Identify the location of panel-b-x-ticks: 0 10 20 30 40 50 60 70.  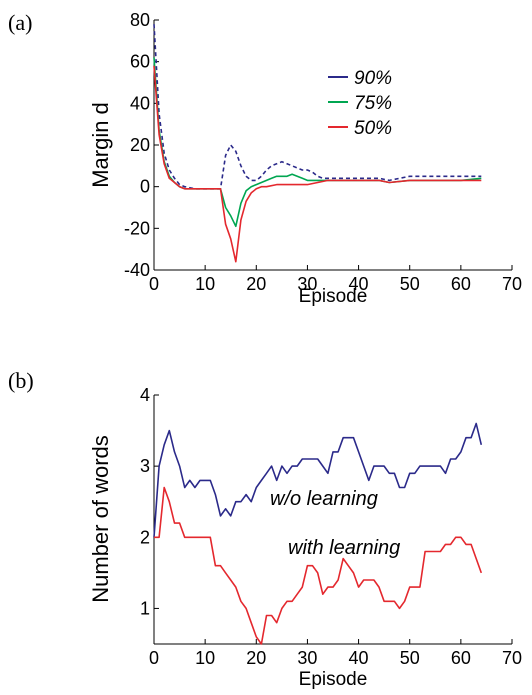
(335, 653).